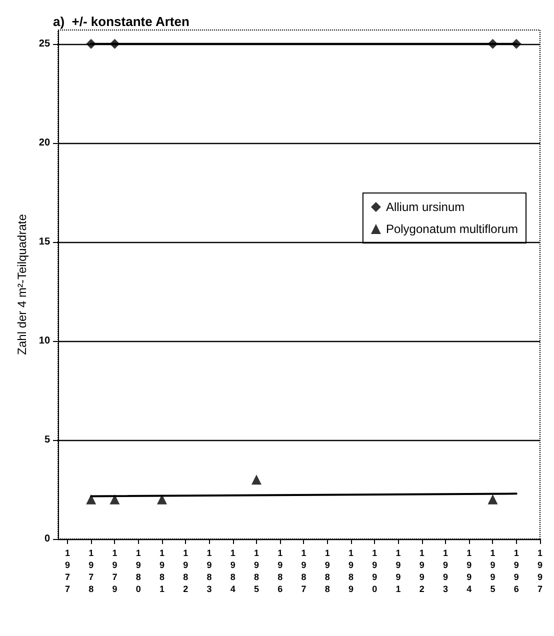 The height and width of the screenshot is (636, 554). What do you see at coordinates (375, 571) in the screenshot?
I see `x-tick-label: 1 9 9 0` at bounding box center [375, 571].